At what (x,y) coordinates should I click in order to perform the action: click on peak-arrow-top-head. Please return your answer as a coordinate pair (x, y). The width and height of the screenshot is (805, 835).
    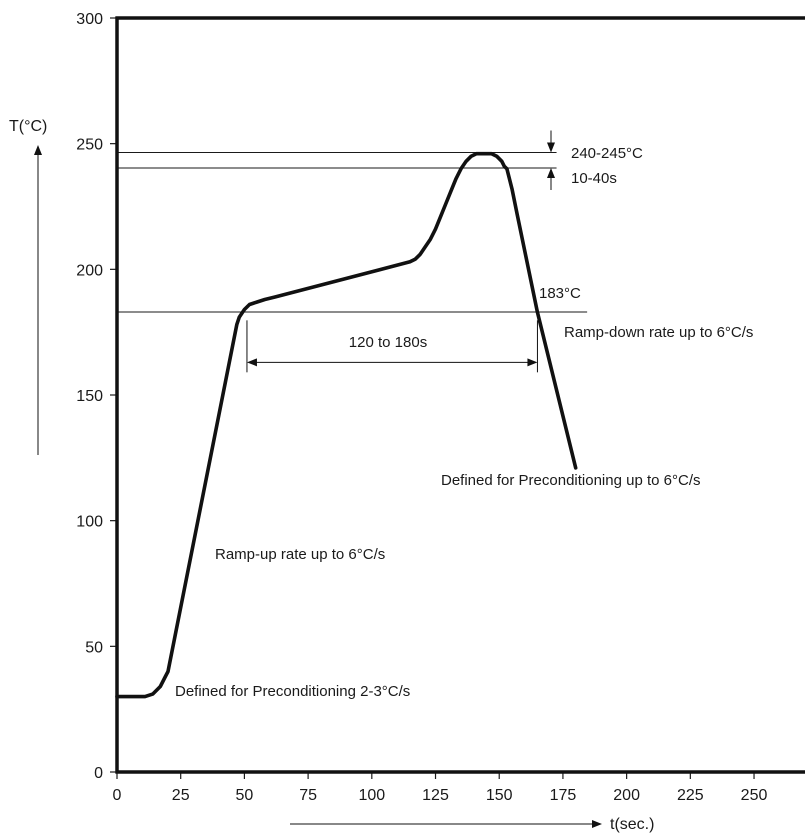
    Looking at the image, I should click on (551, 147).